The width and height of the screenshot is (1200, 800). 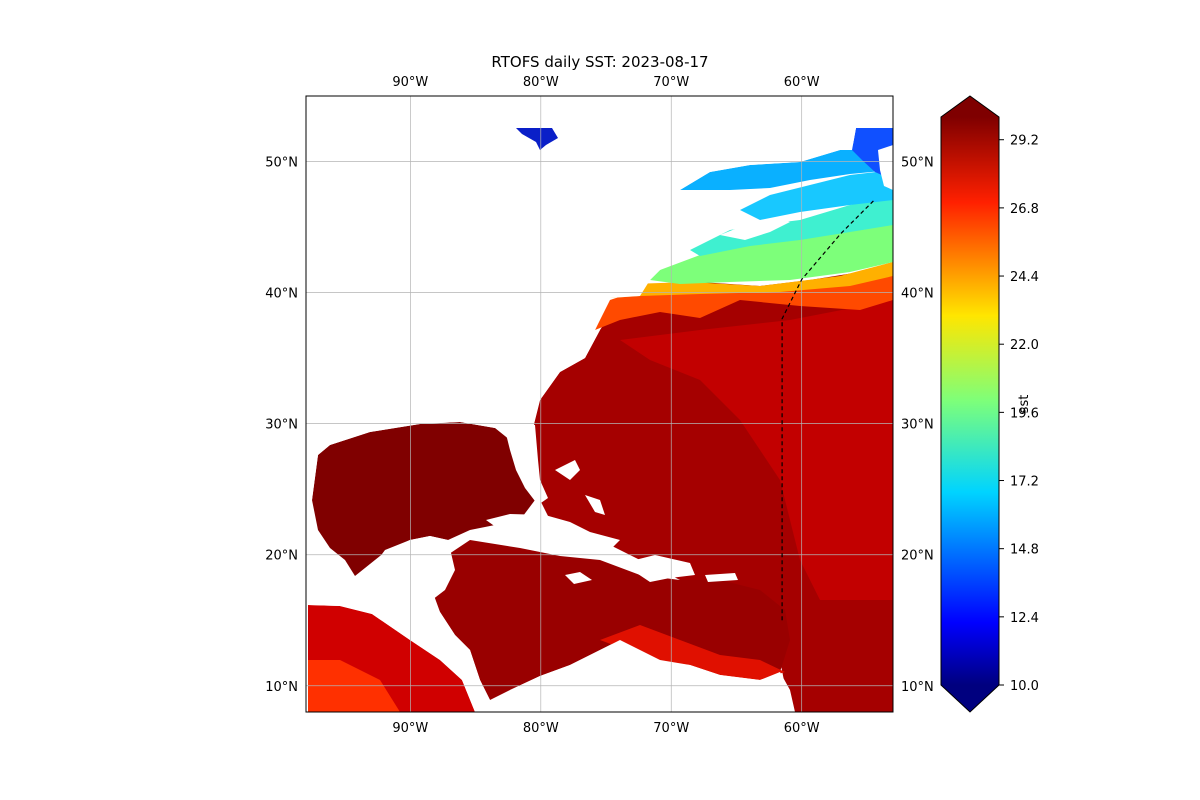 I want to click on colorbar-tick-label: 19.6, so click(x=1024, y=413).